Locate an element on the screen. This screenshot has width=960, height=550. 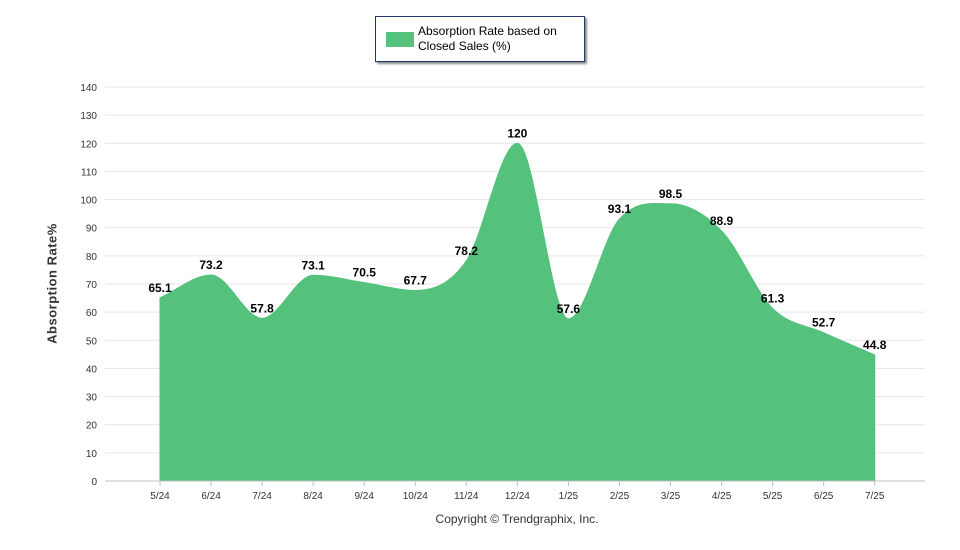
y-tick-label: 10 is located at coordinates (92, 454).